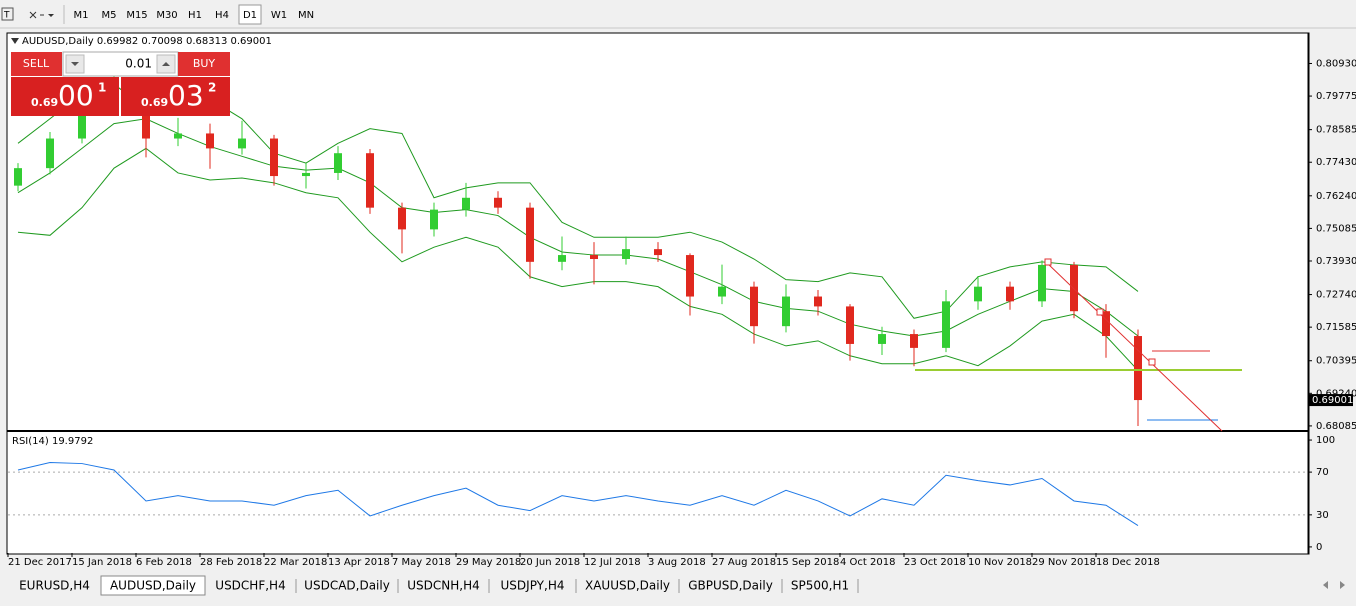 The width and height of the screenshot is (1356, 606). What do you see at coordinates (1336, 295) in the screenshot?
I see `y-tick-label: 0.72740` at bounding box center [1336, 295].